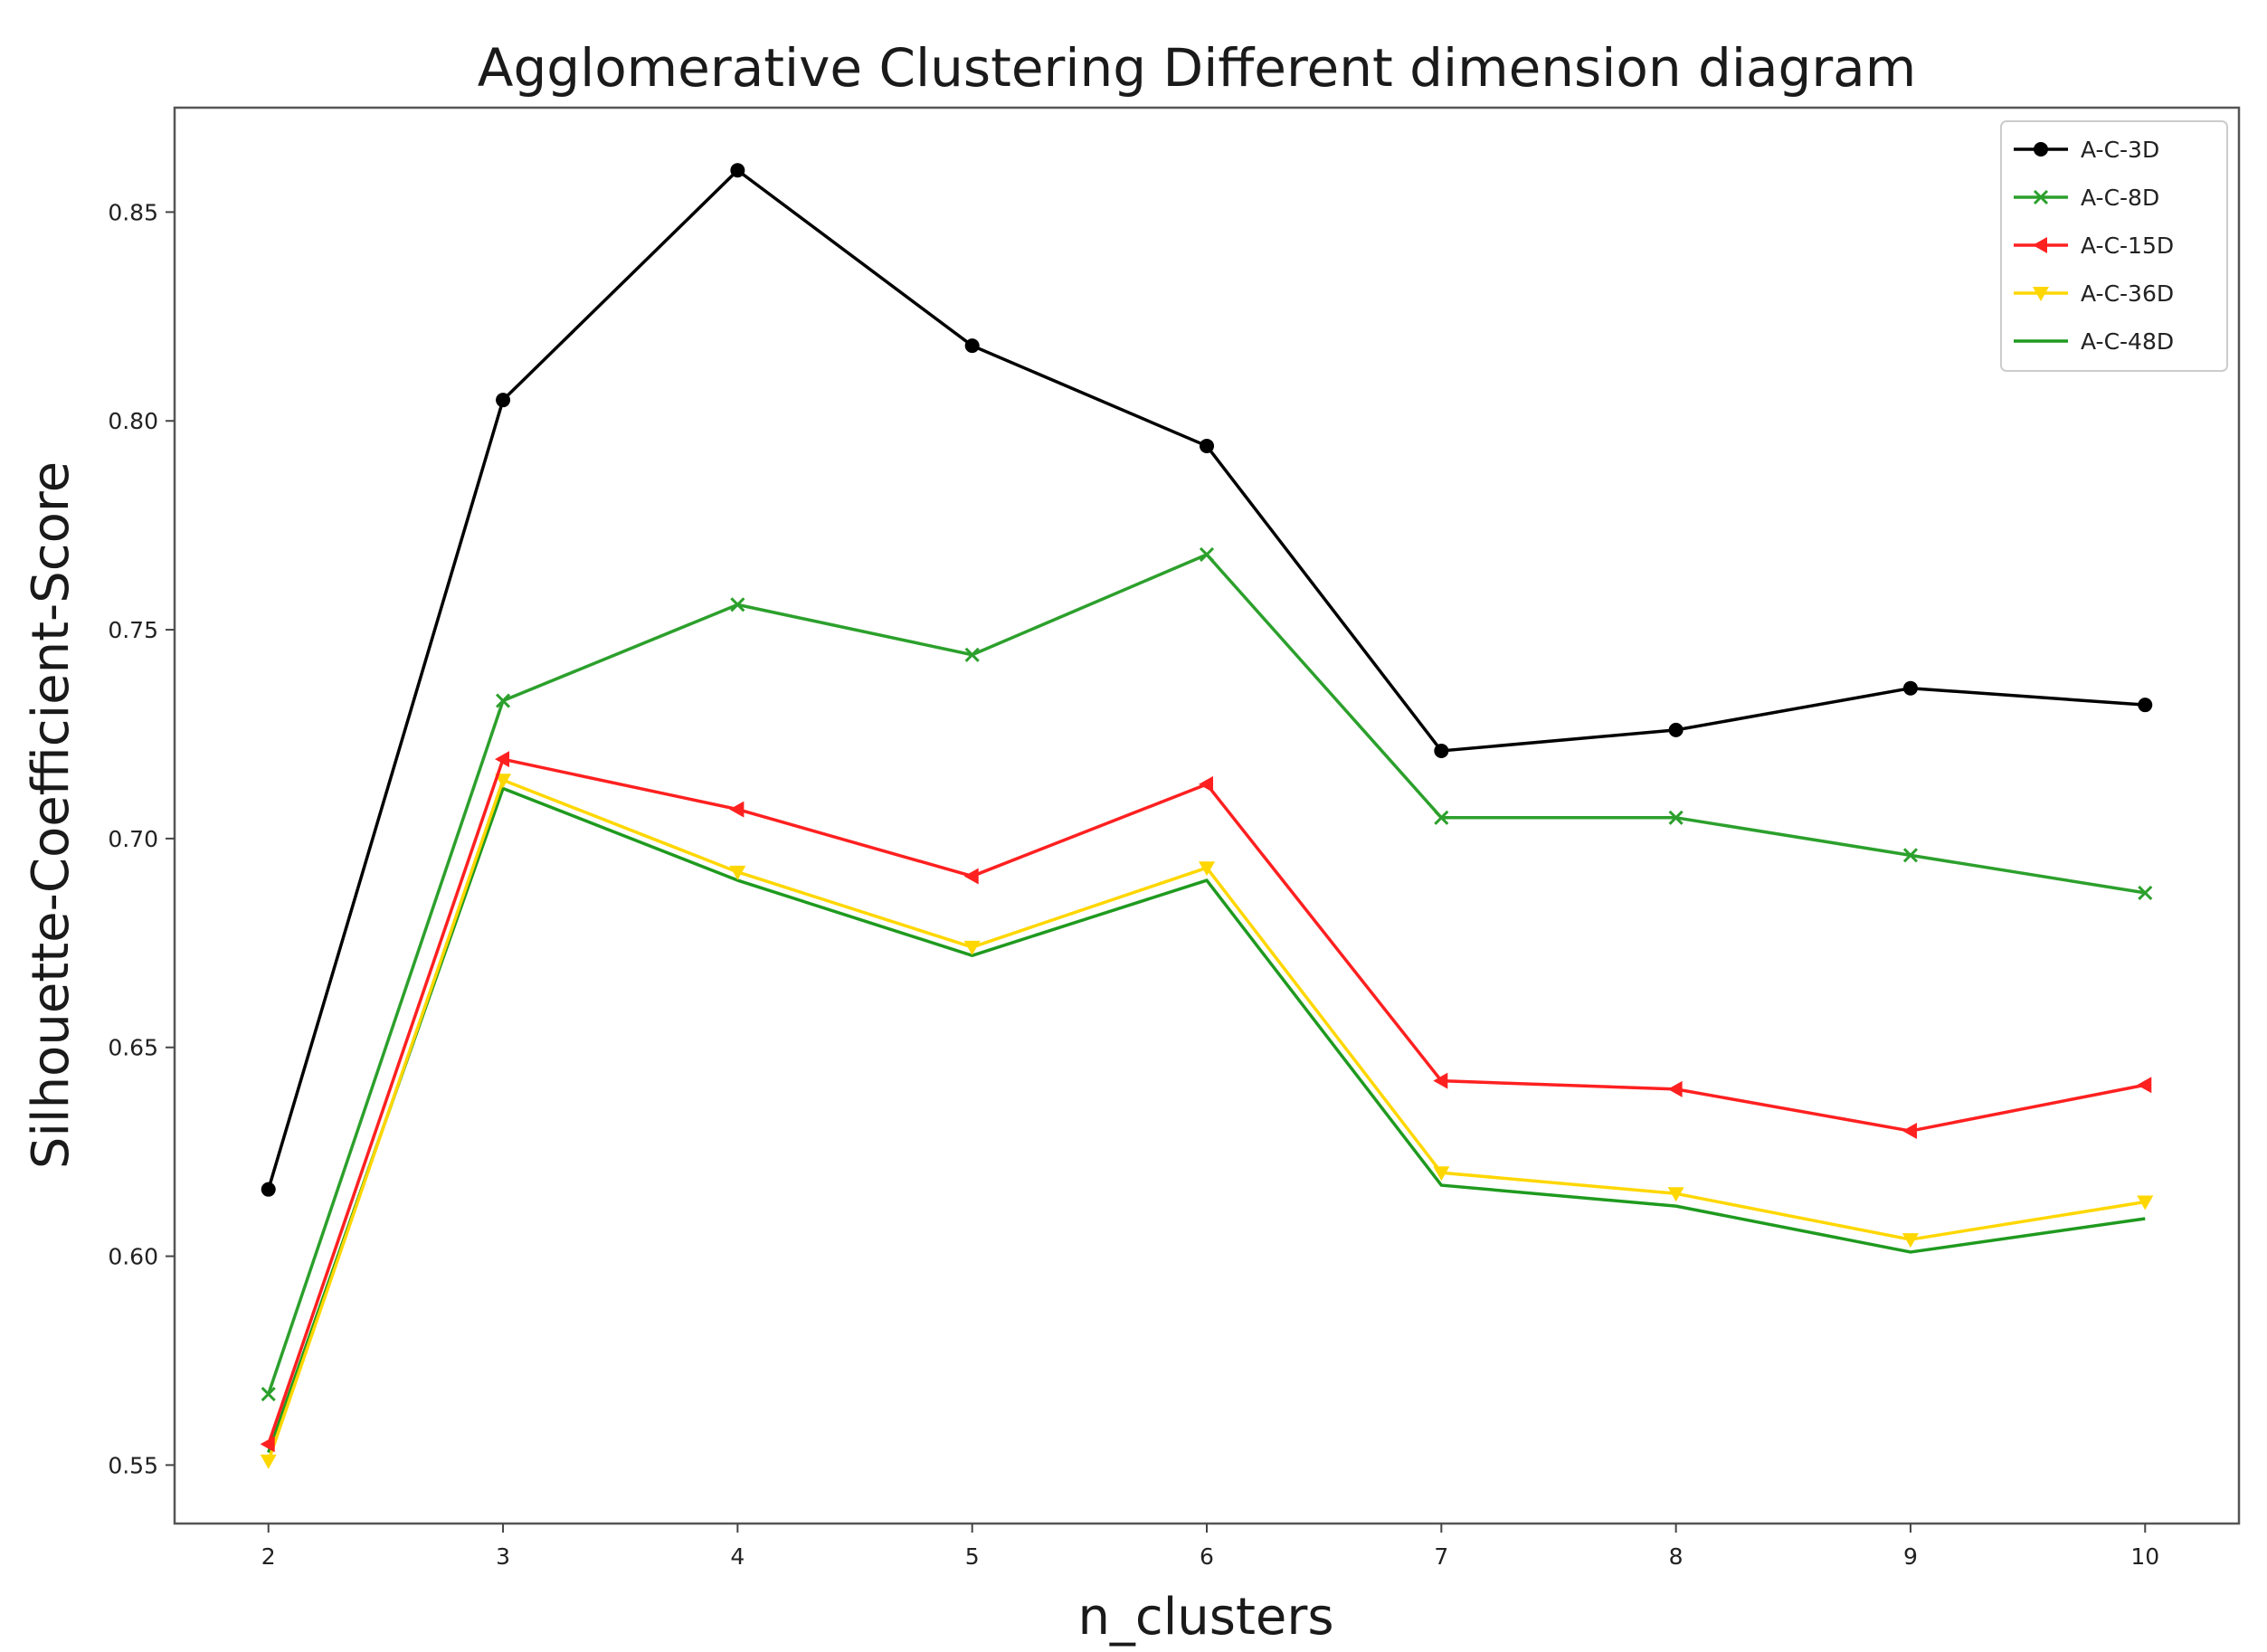 The width and height of the screenshot is (2267, 1652). What do you see at coordinates (2127, 246) in the screenshot?
I see `legend-label: A-C-15D` at bounding box center [2127, 246].